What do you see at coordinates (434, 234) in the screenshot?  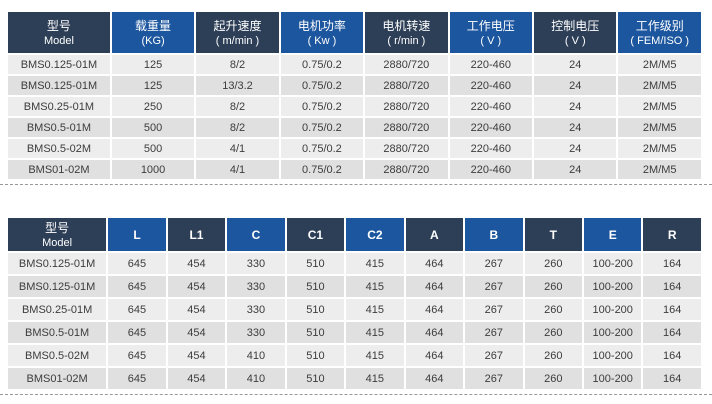 I see `column-header-a: A` at bounding box center [434, 234].